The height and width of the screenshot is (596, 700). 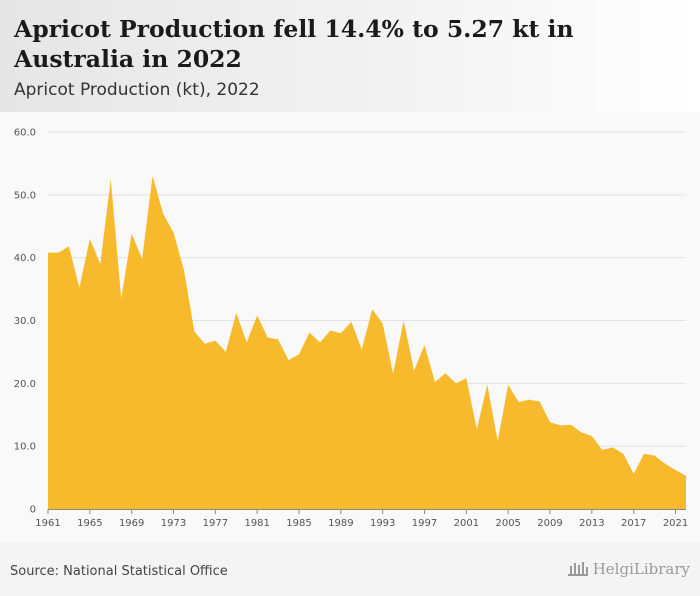 What do you see at coordinates (424, 523) in the screenshot?
I see `x-tick-label: 1997` at bounding box center [424, 523].